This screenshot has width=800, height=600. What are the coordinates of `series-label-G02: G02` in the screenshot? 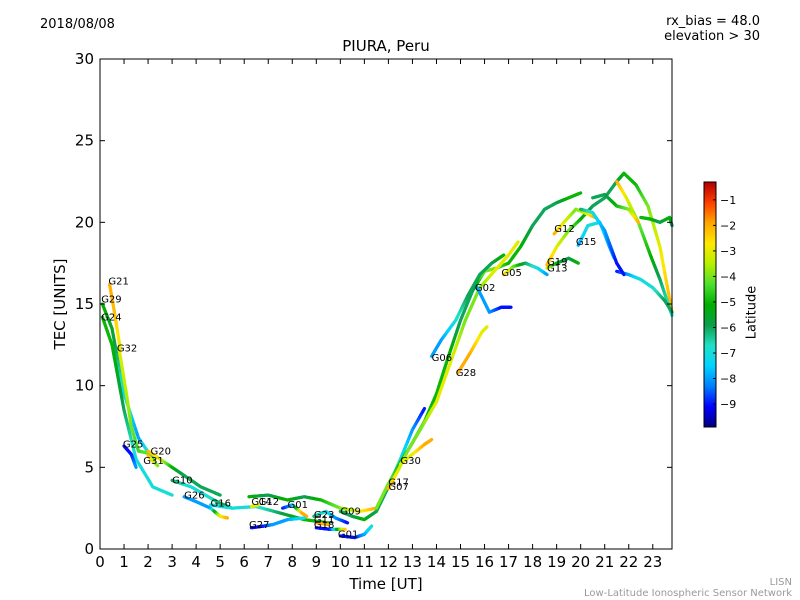 It's located at (485, 288).